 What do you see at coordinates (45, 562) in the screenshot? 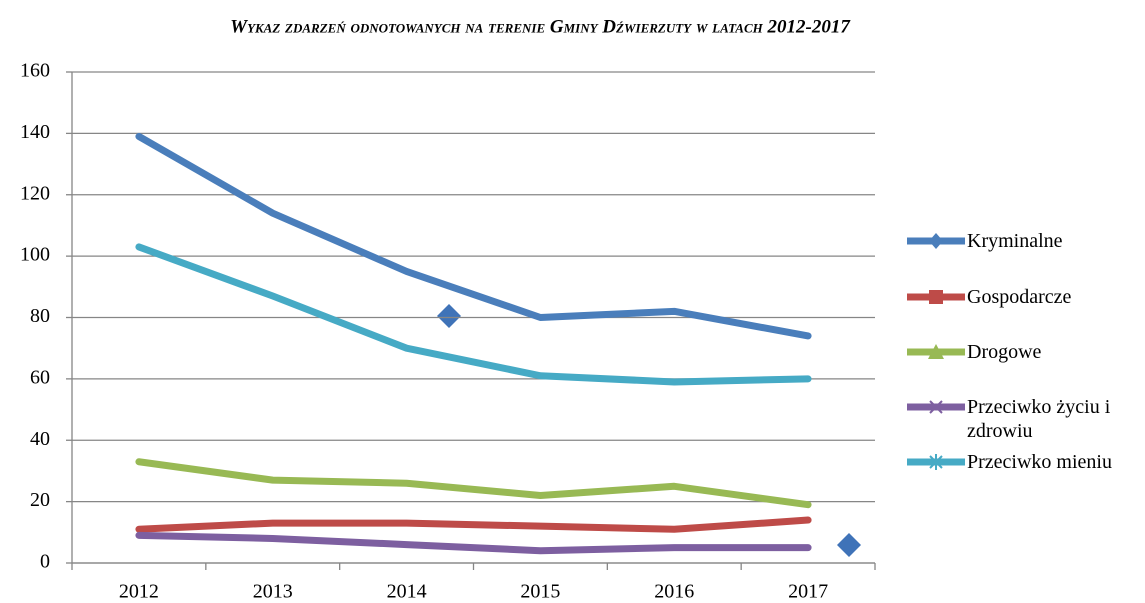
I see `y-tick-label: 0` at bounding box center [45, 562].